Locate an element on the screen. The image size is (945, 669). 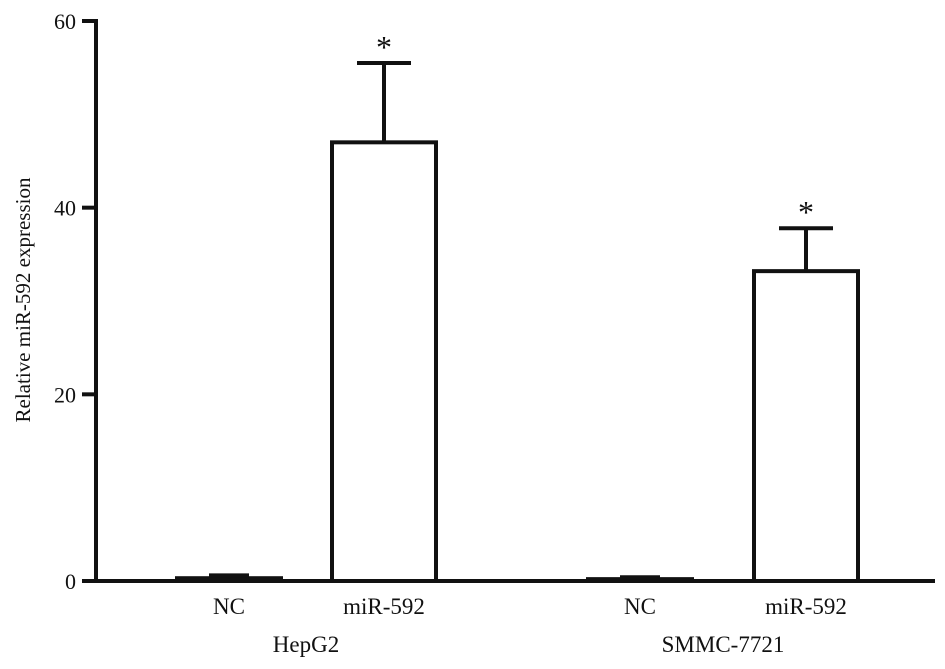
y-axis-label: Relative miR-592 expression is located at coordinates (23, 299).